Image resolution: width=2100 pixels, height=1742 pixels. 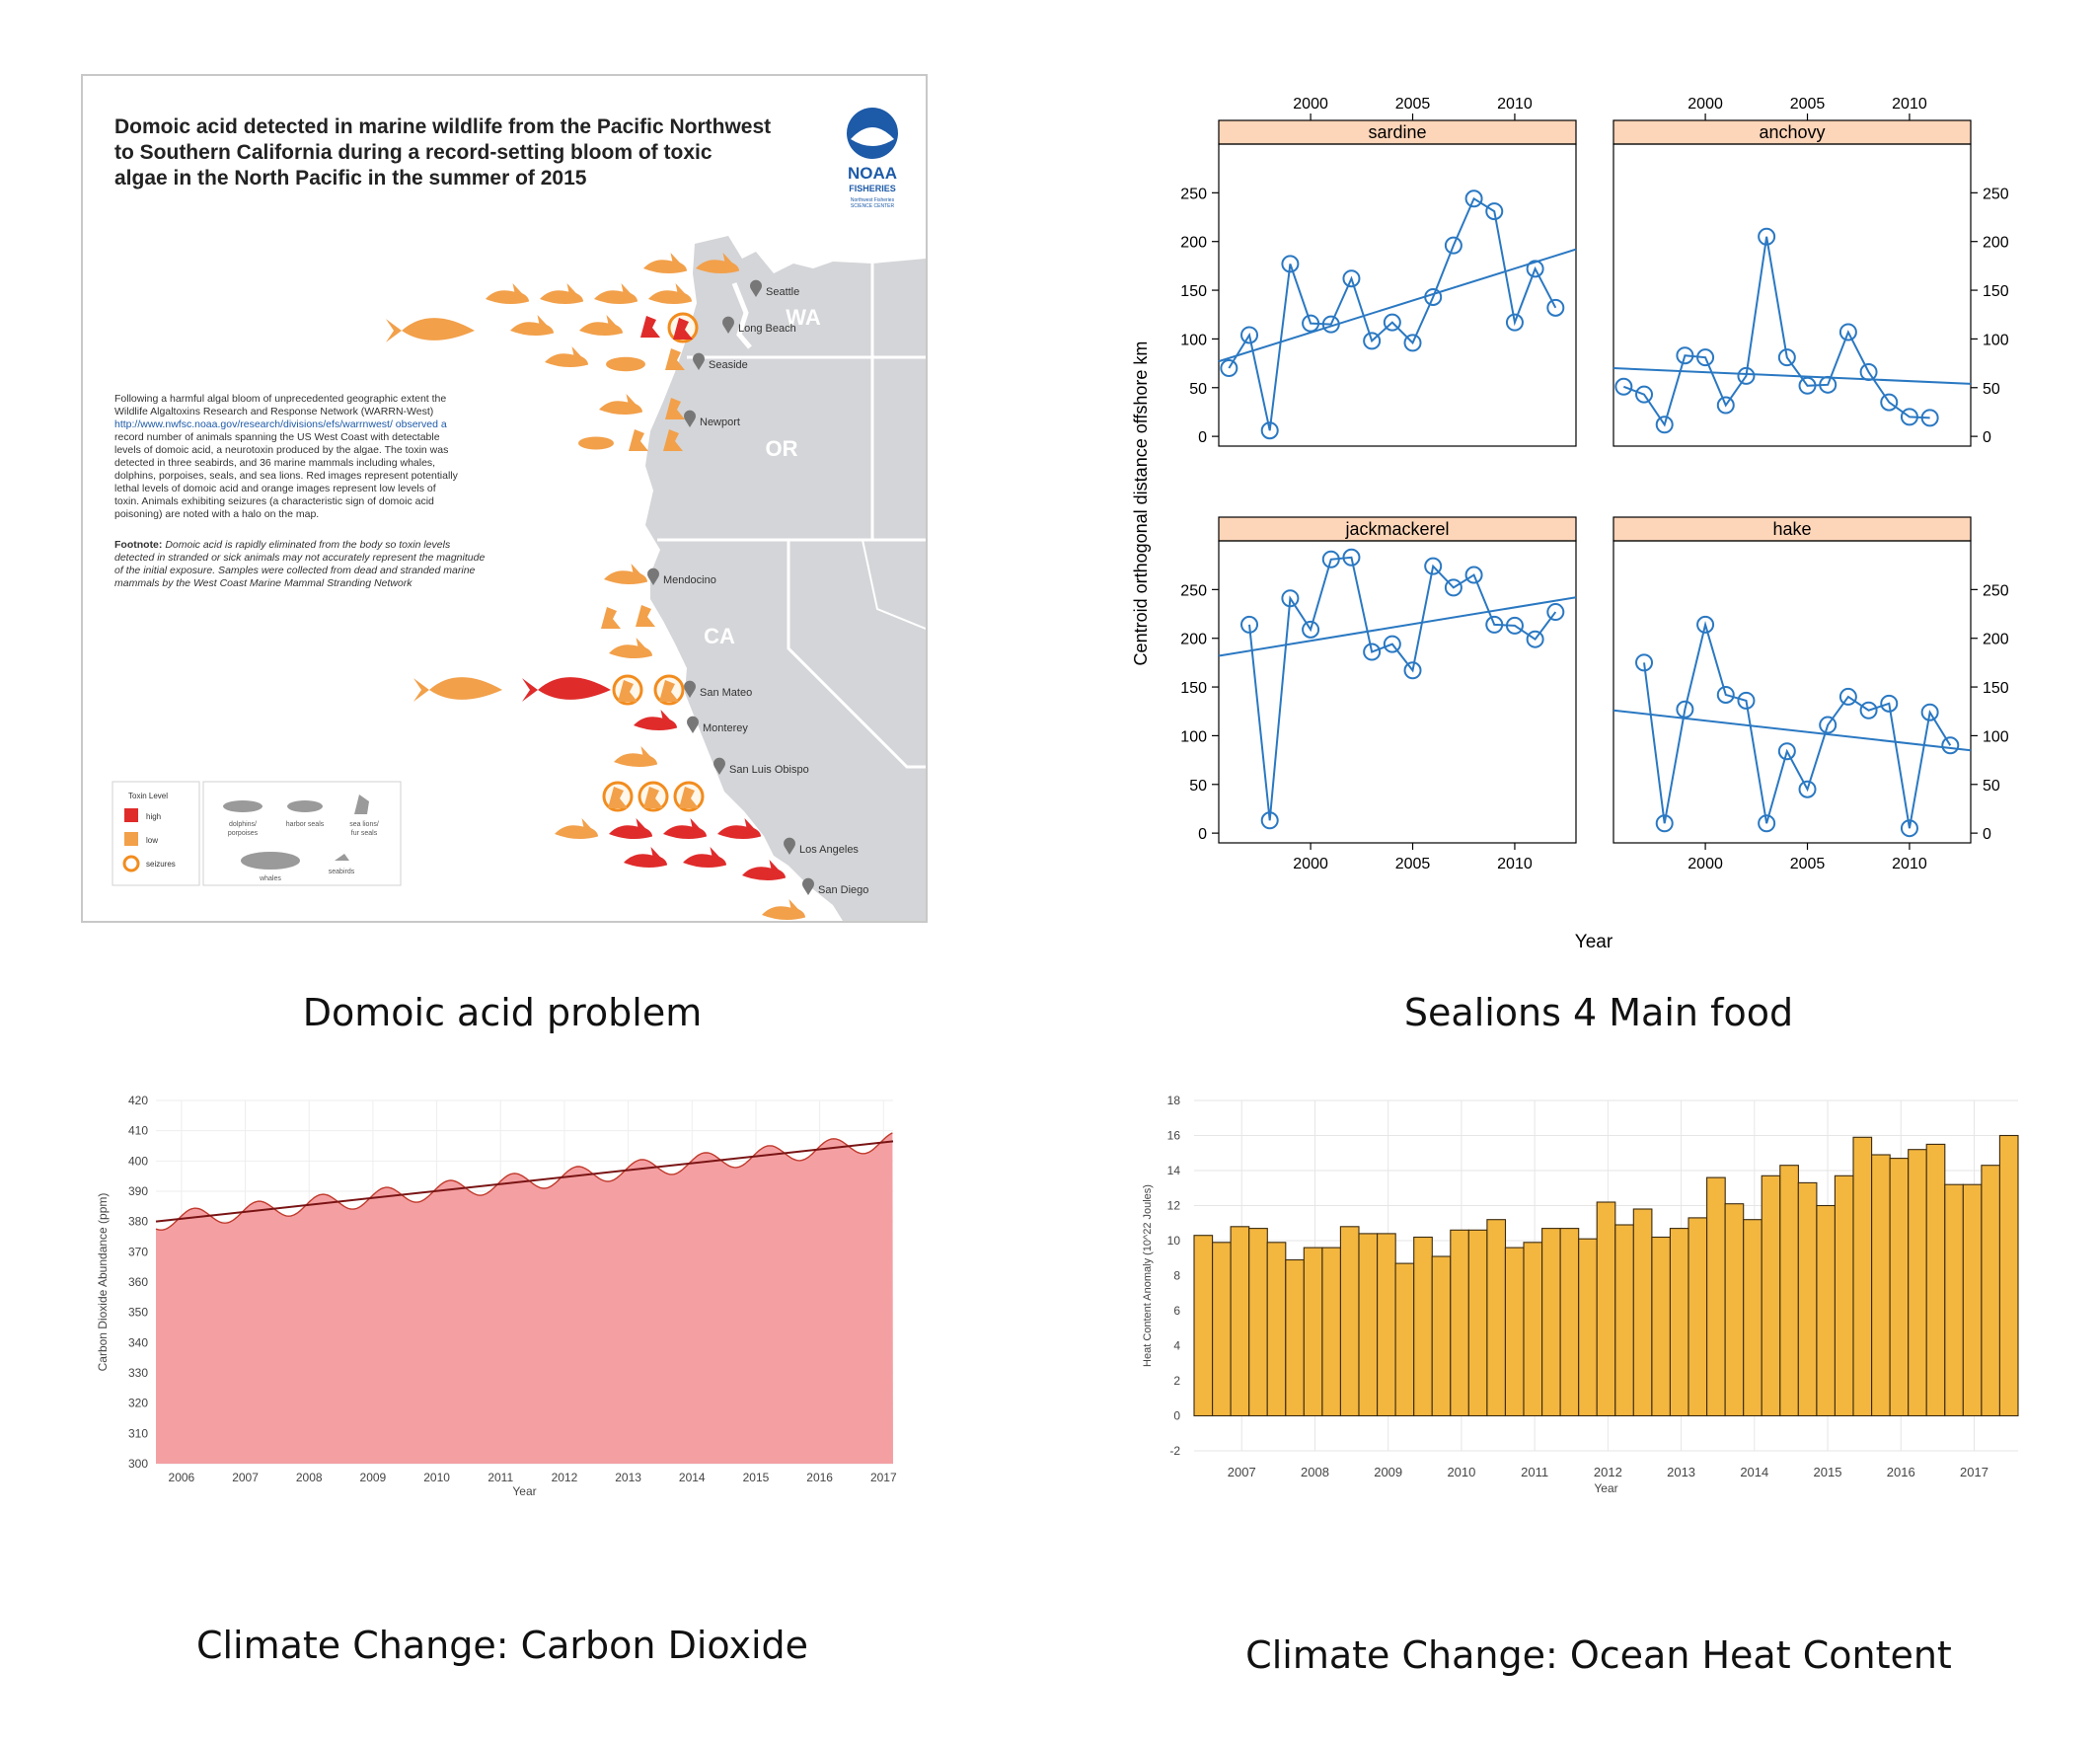 I want to click on series-line, so click(x=1402, y=688).